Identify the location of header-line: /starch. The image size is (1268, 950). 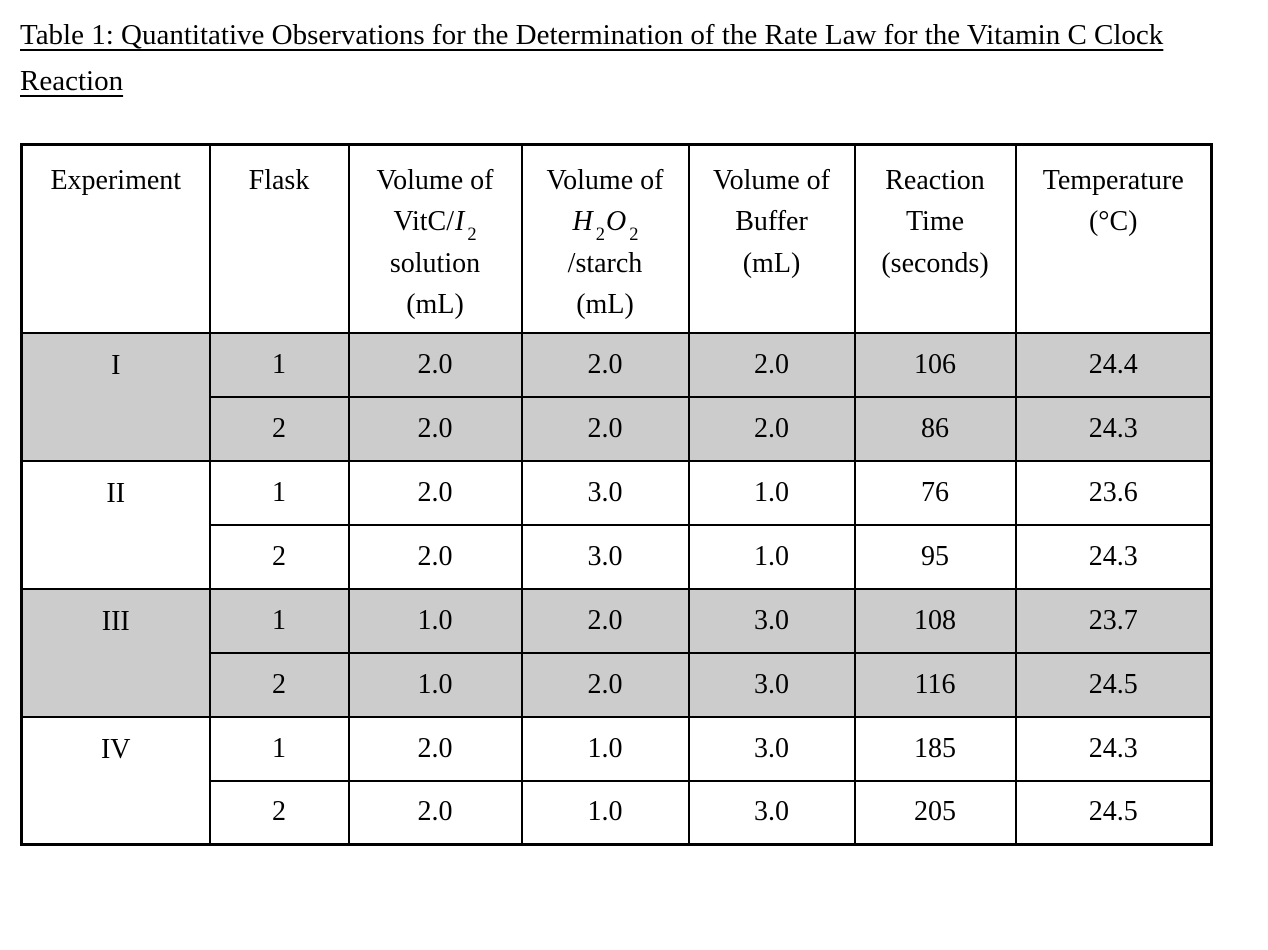
(605, 263).